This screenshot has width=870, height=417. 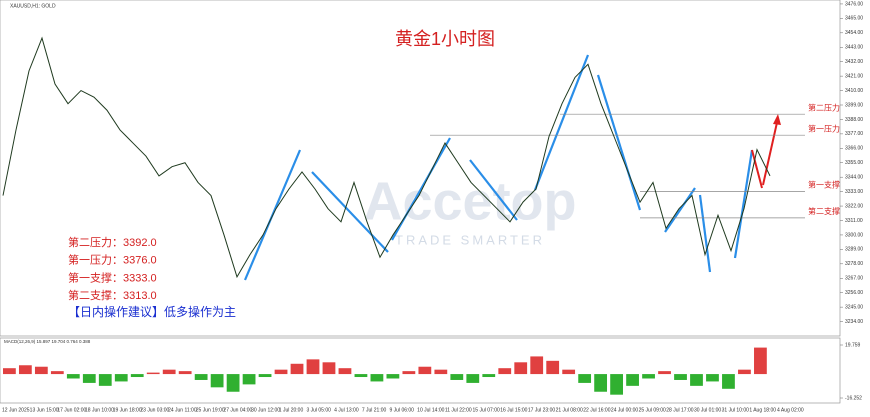 What do you see at coordinates (854, 163) in the screenshot?
I see `y-tick-label: 3355.00` at bounding box center [854, 163].